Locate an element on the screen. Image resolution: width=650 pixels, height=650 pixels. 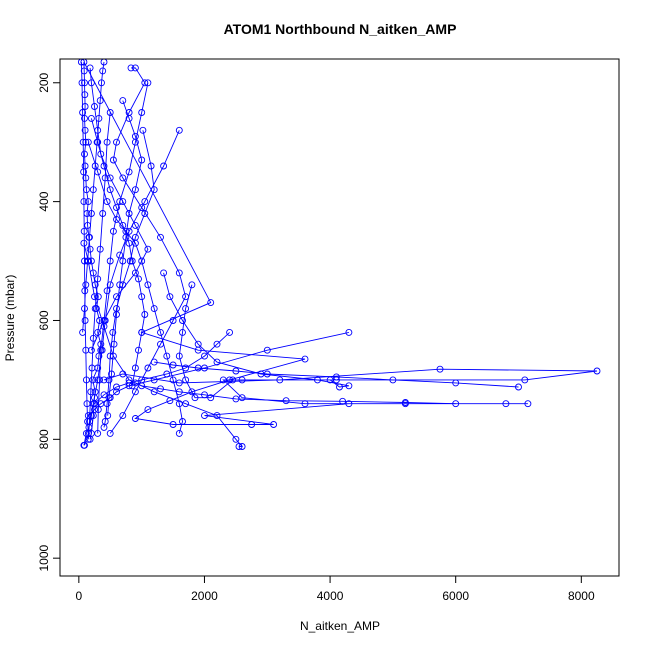
x-axis-label: N_aitken_AMP is located at coordinates (340, 626).